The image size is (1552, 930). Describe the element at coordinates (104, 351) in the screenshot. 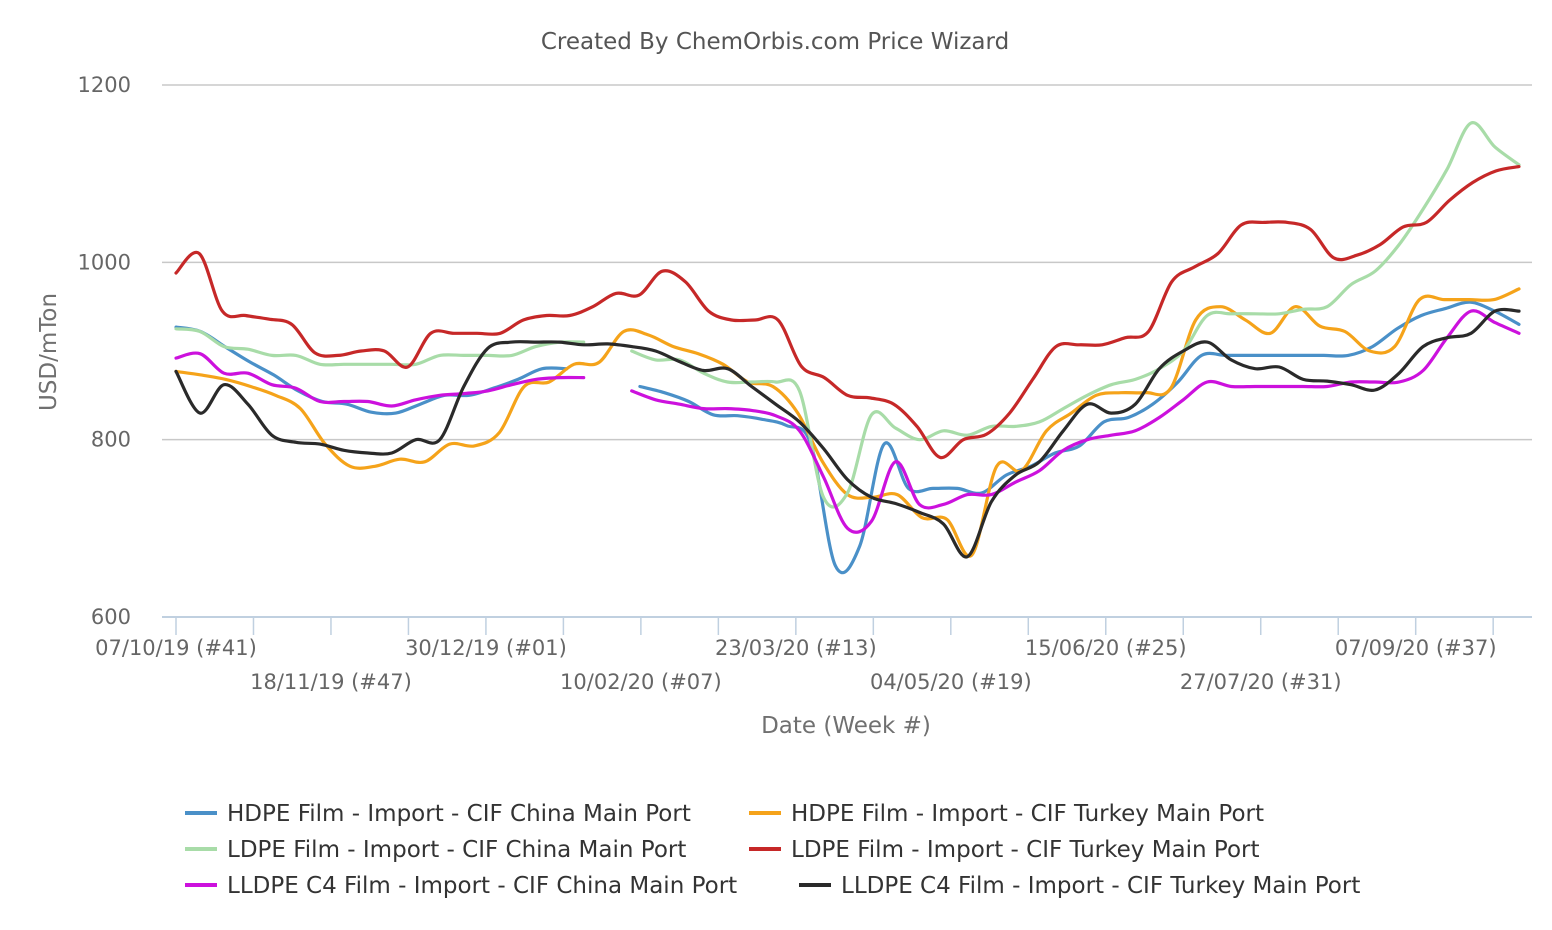

I see `y-axis-ticks: 600 800 1000 1200` at that location.